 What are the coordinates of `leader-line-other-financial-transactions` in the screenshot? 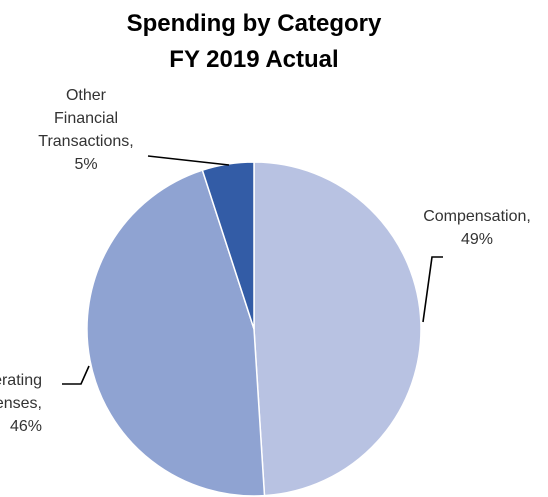 It's located at (188, 160).